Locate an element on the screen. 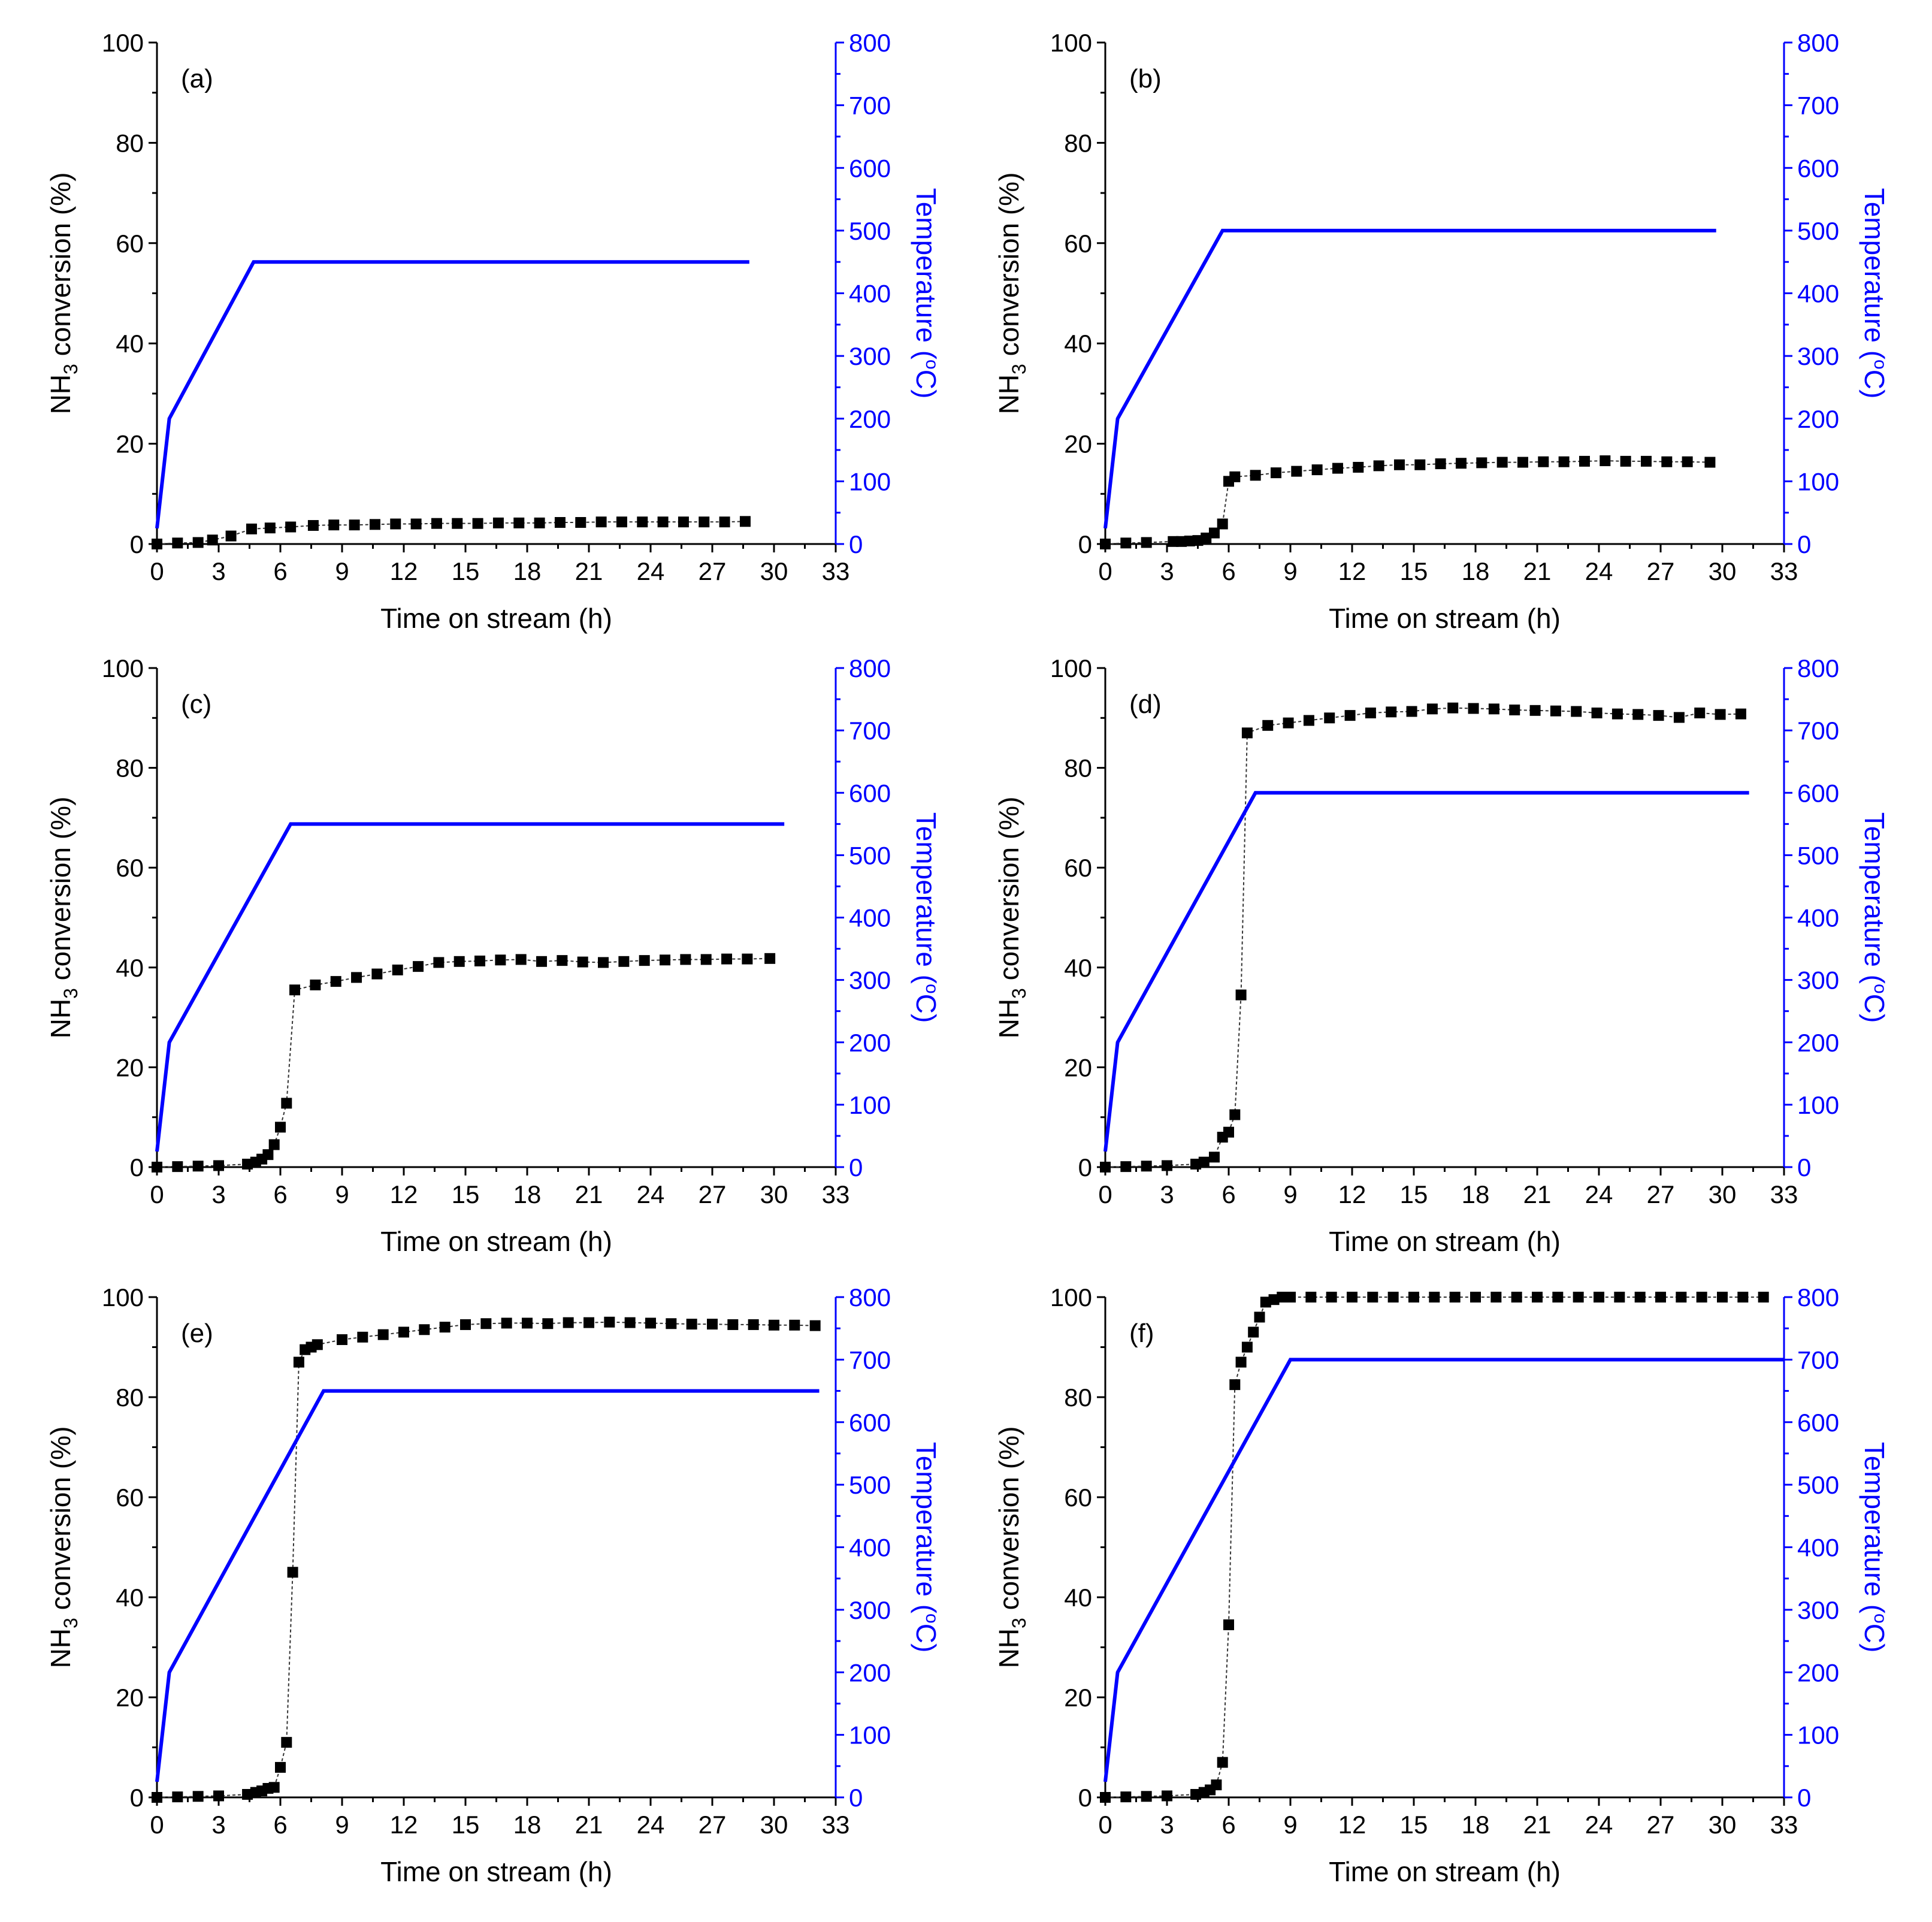  x-axis-label: Time on stream (h) is located at coordinates (1445, 1871).